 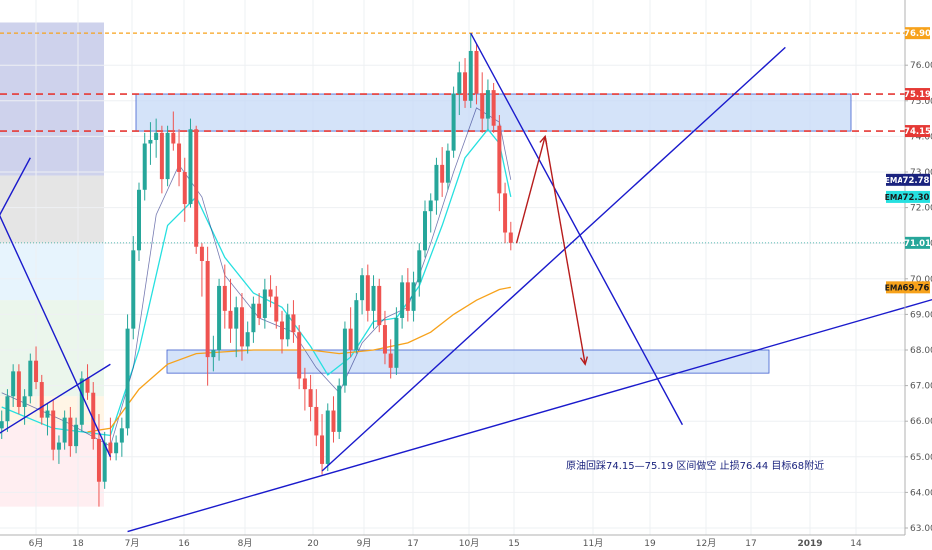 What do you see at coordinates (15, 200) in the screenshot?
I see `left-down-line` at bounding box center [15, 200].